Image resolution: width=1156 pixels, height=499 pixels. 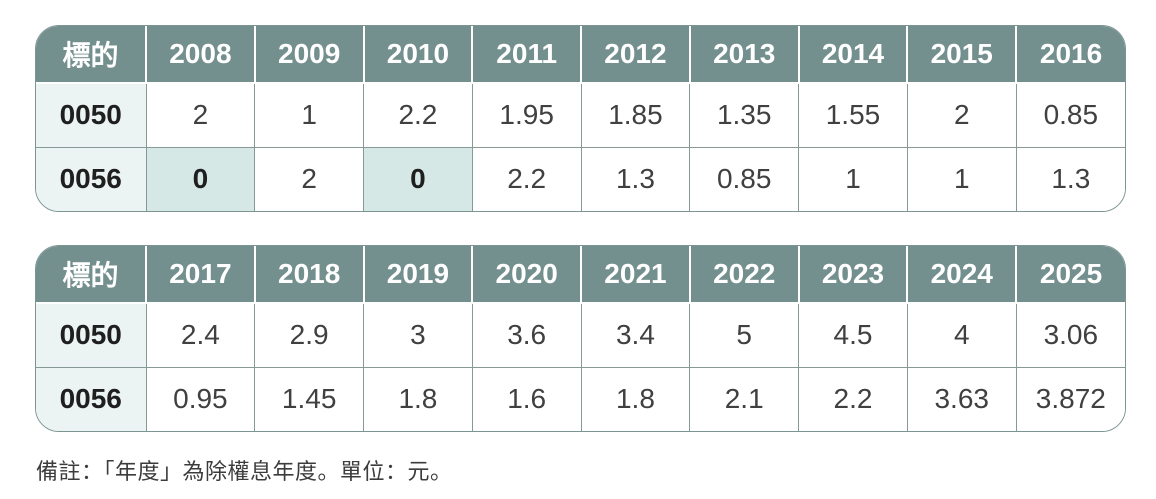 I want to click on header-cell-year: 2011, so click(x=526, y=55).